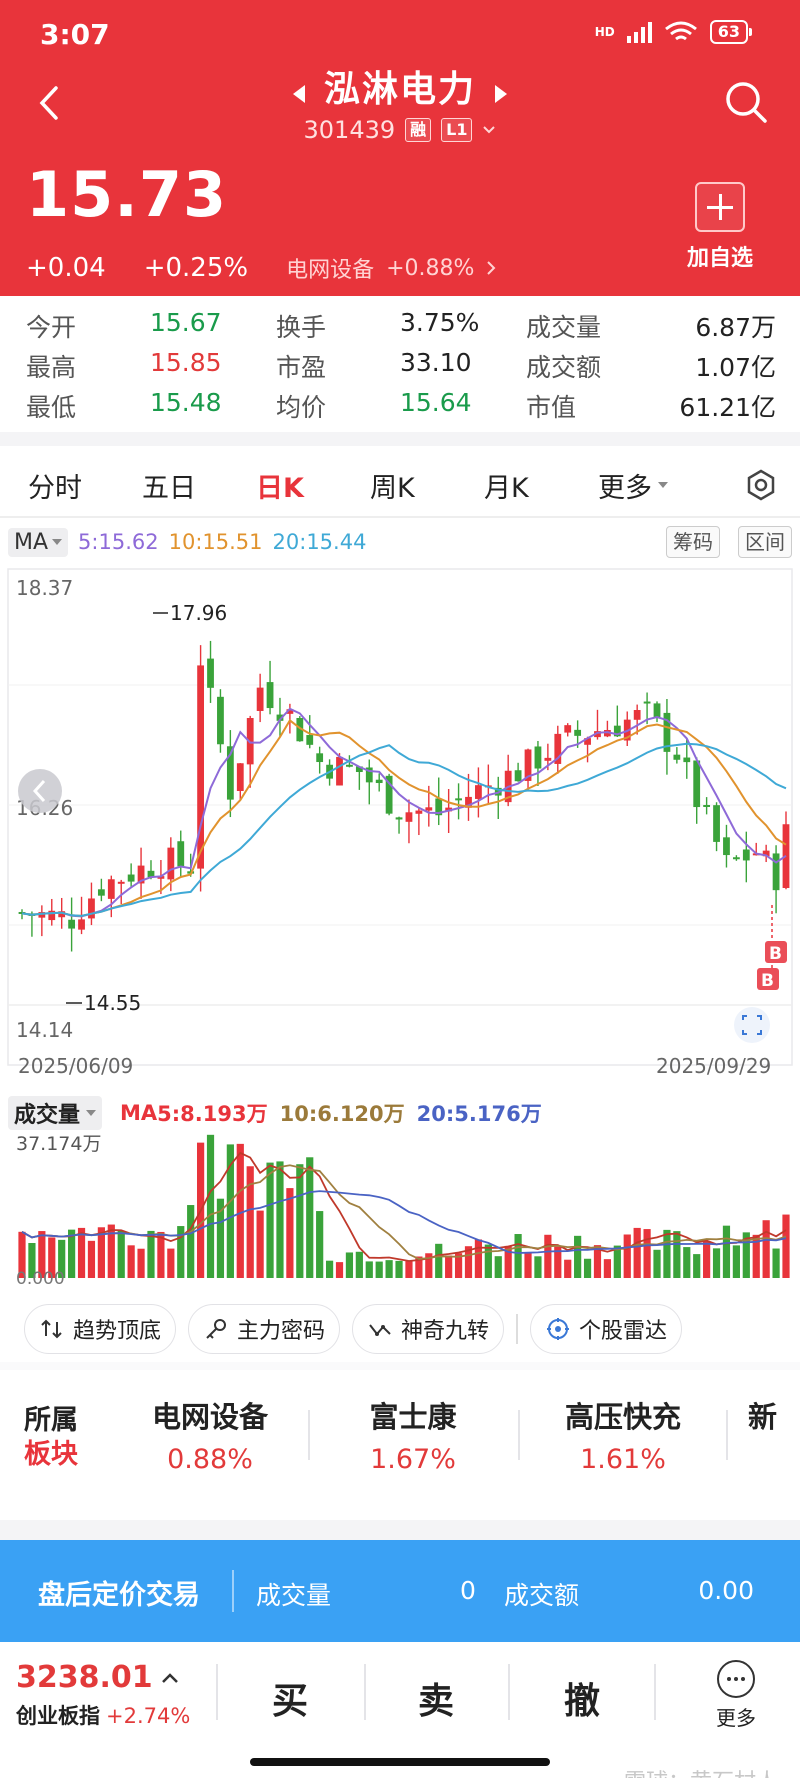  I want to click on sector-card: 新, so click(774, 1419).